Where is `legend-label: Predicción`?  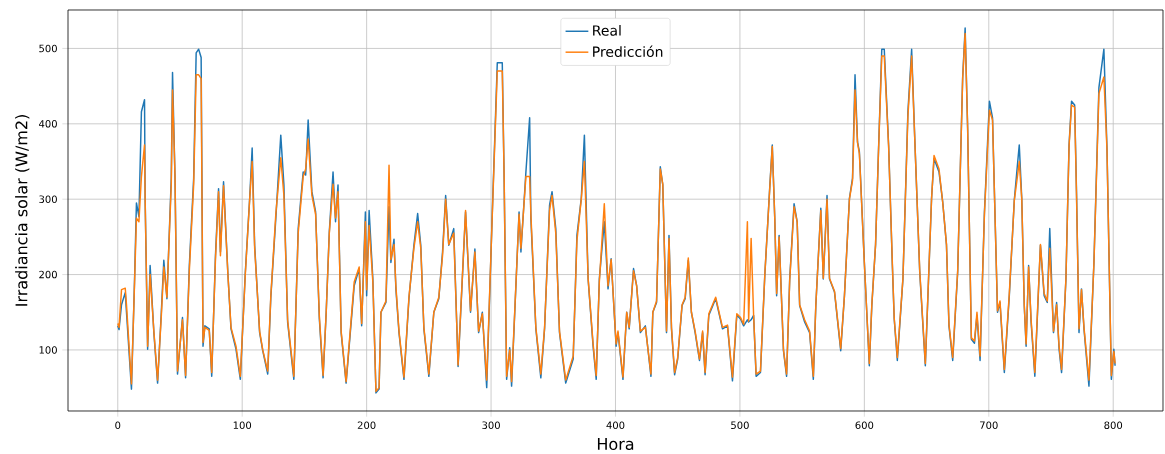
legend-label: Predicción is located at coordinates (628, 51).